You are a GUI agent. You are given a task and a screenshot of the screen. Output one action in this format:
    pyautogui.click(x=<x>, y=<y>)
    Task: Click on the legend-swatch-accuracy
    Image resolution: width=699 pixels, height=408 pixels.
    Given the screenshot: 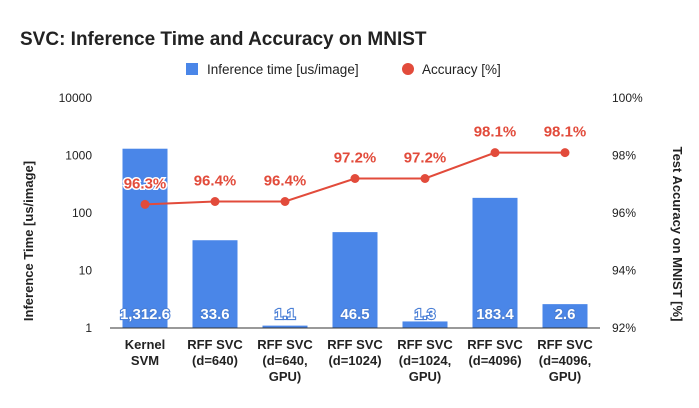 What is the action you would take?
    pyautogui.click(x=408, y=69)
    